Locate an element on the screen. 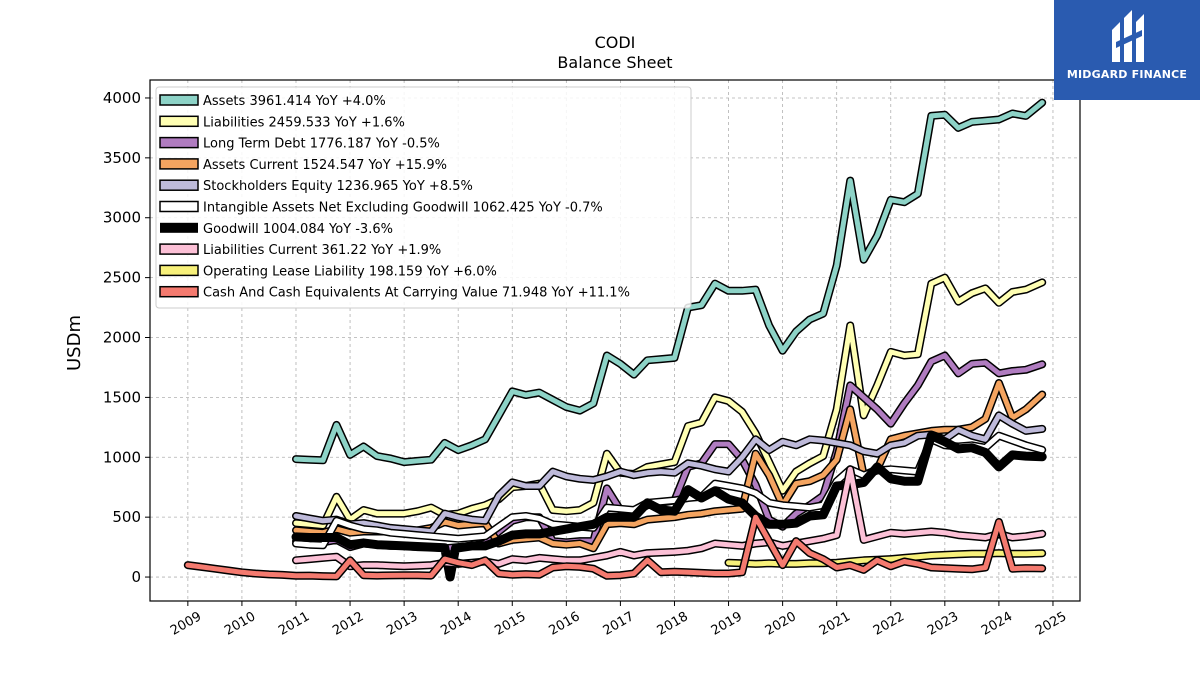 This screenshot has width=1200, height=675. x-tick-label: 2009 is located at coordinates (186, 624).